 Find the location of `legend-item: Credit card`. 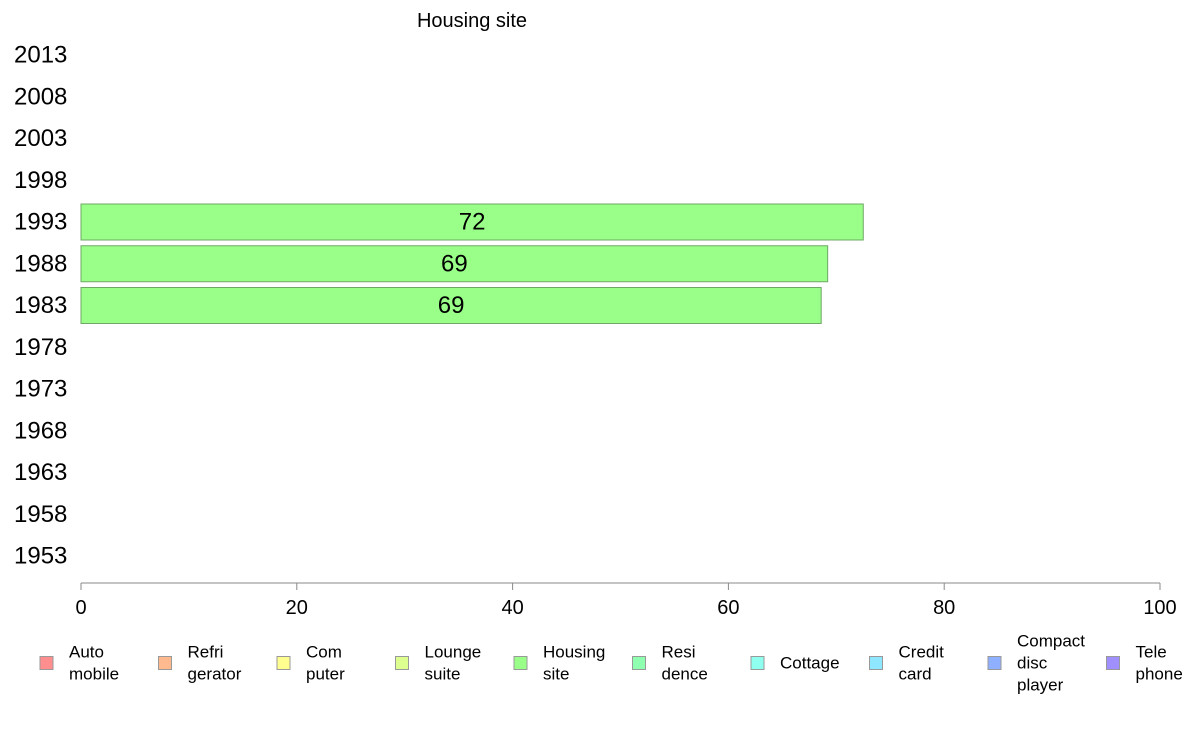

legend-item: Credit card is located at coordinates (907, 663).